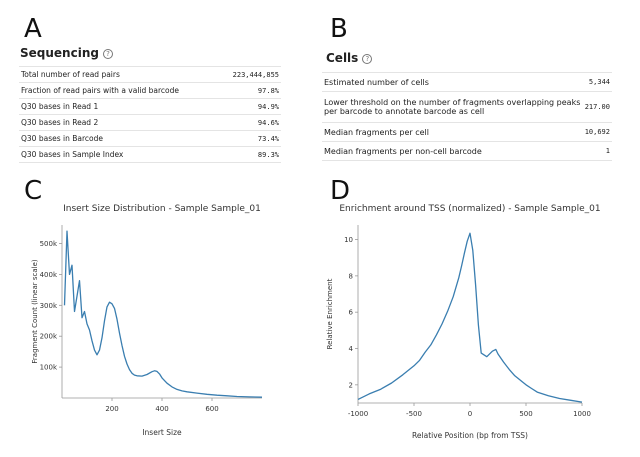 The image size is (640, 457). I want to click on panel-label-c: C, so click(33, 191).